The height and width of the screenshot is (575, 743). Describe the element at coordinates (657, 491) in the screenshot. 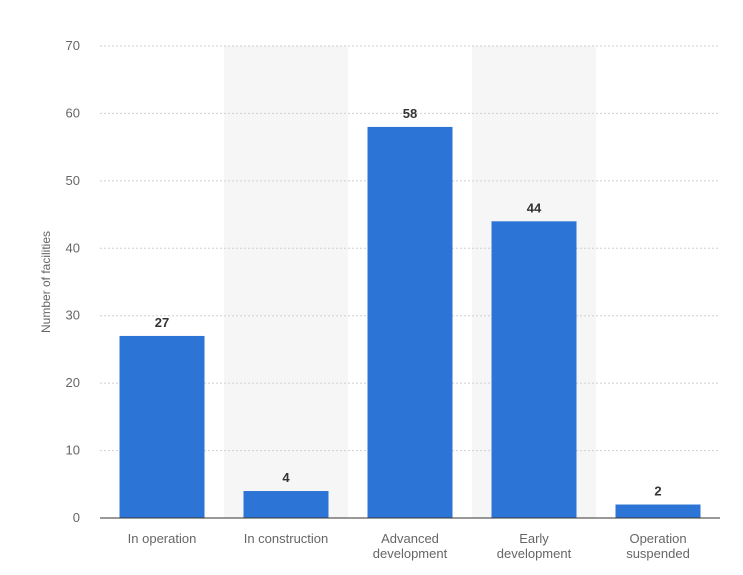

I see `data-label: 2` at that location.